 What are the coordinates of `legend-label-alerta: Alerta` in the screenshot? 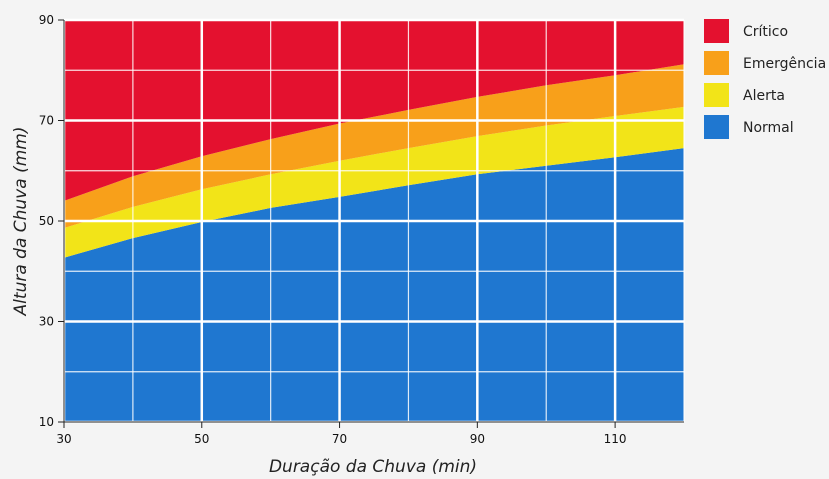 It's located at (764, 96).